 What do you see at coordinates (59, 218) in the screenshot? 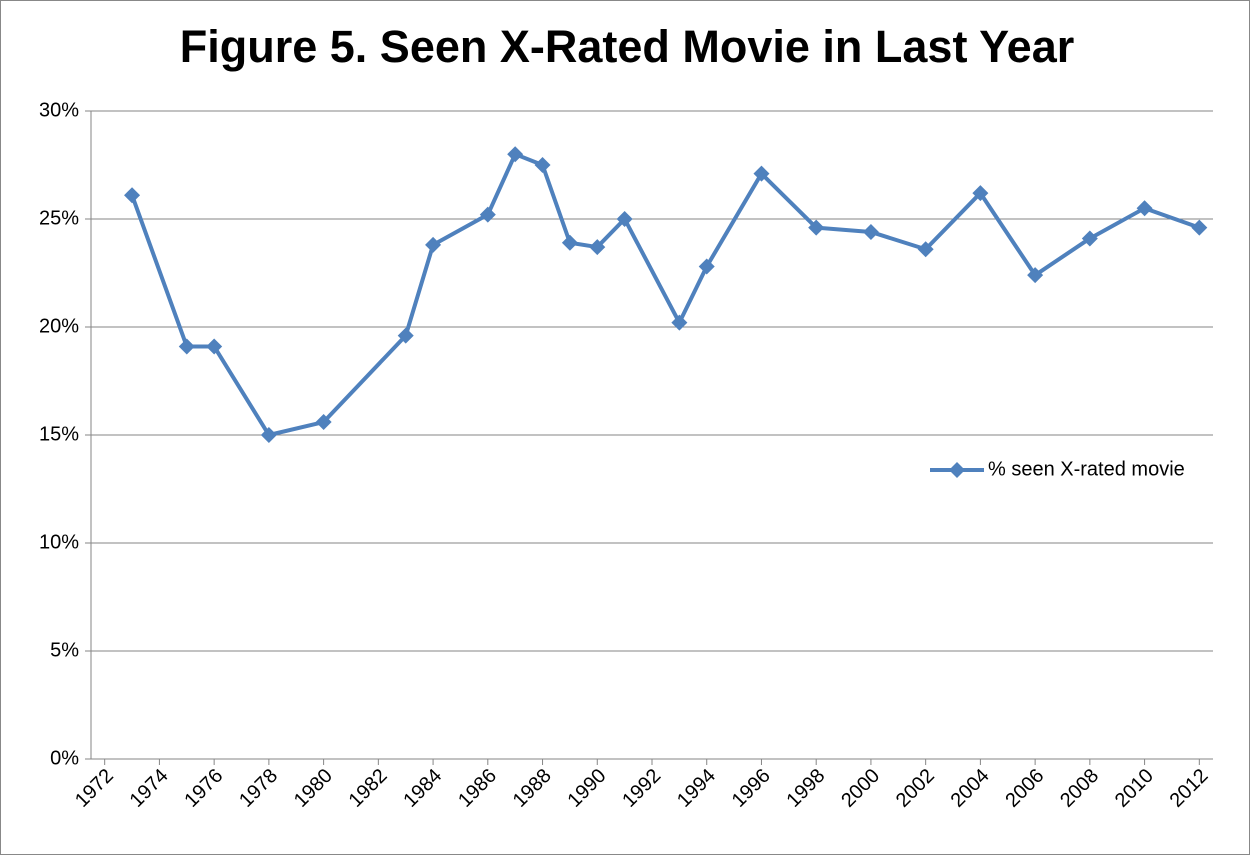
I see `y-tick-label: 25%` at bounding box center [59, 218].